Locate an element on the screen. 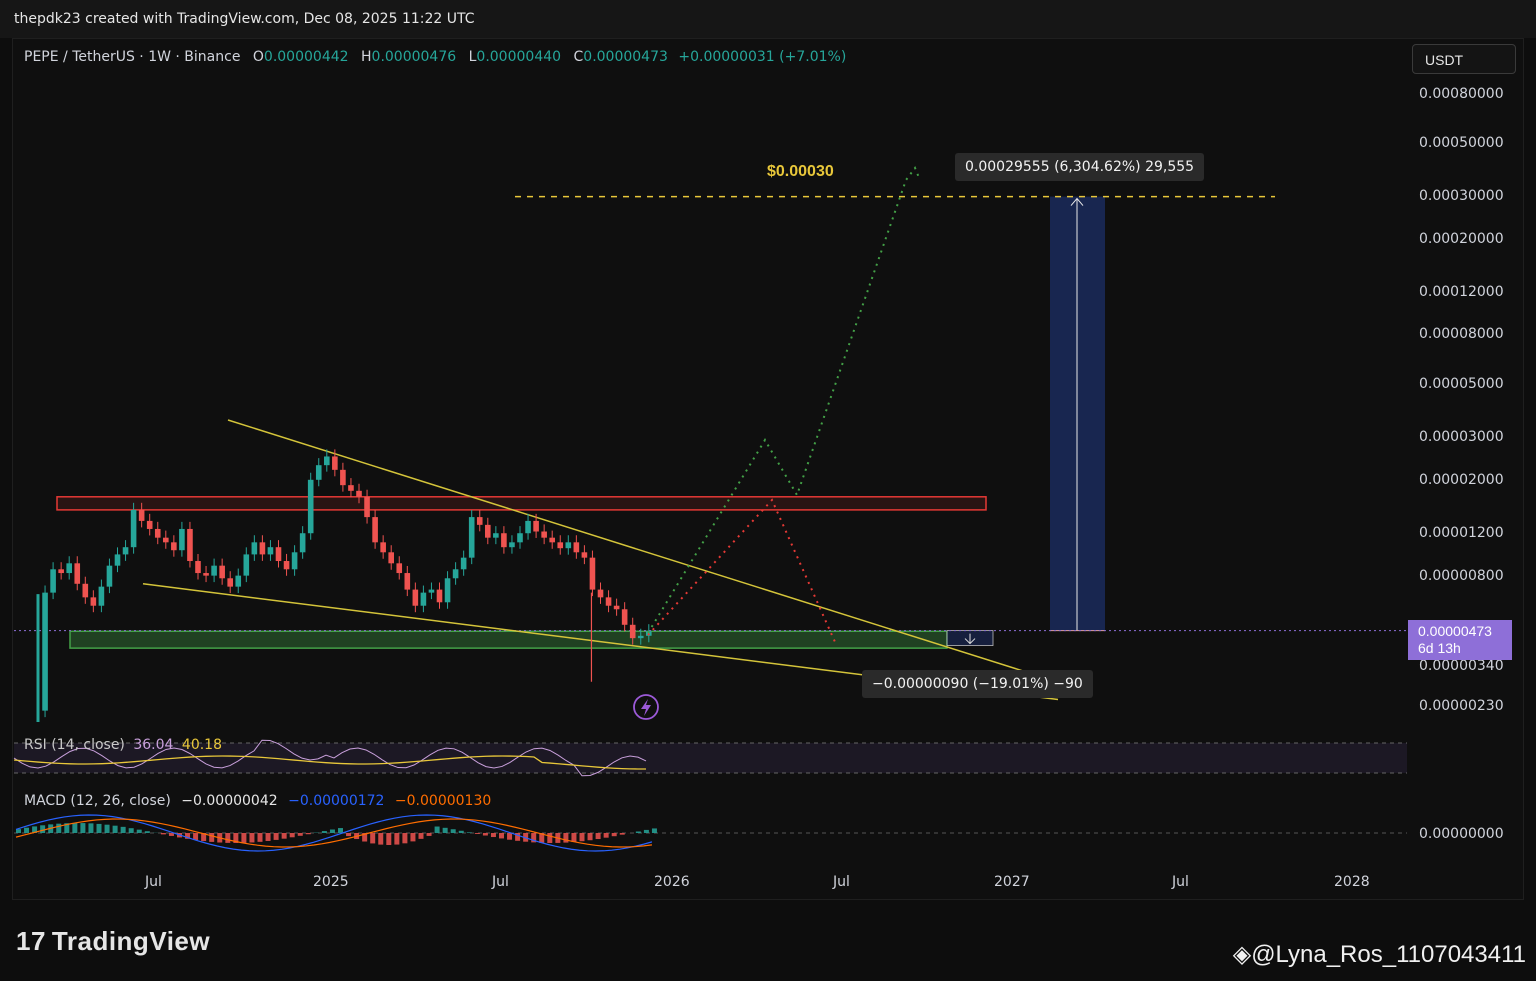 This screenshot has width=1536, height=981. bullish-projection is located at coordinates (784, 400).